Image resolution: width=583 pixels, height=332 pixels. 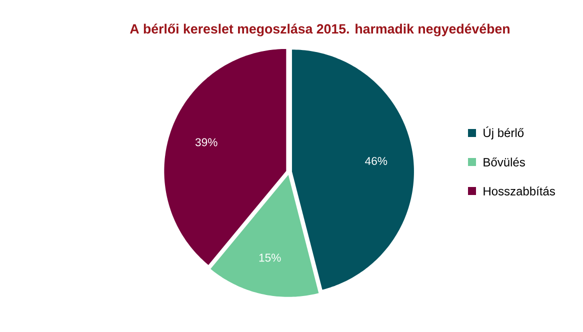 I want to click on legend-label: Új bérlő, so click(x=504, y=133).